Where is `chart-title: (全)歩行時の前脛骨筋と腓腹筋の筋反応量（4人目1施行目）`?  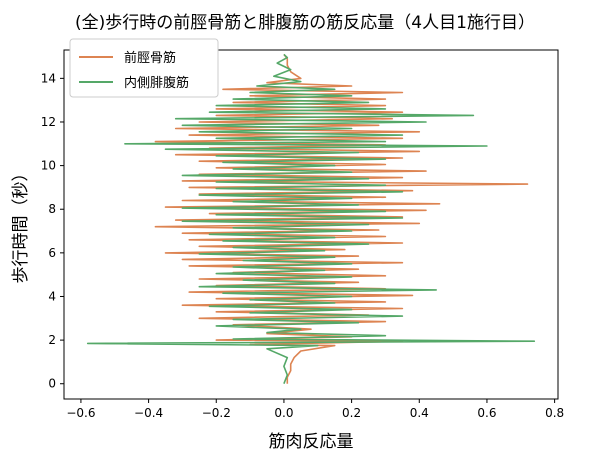
chart-title: (全)歩行時の前脛骨筋と腓腹筋の筋反応量（4人目1施行目） is located at coordinates (305, 23).